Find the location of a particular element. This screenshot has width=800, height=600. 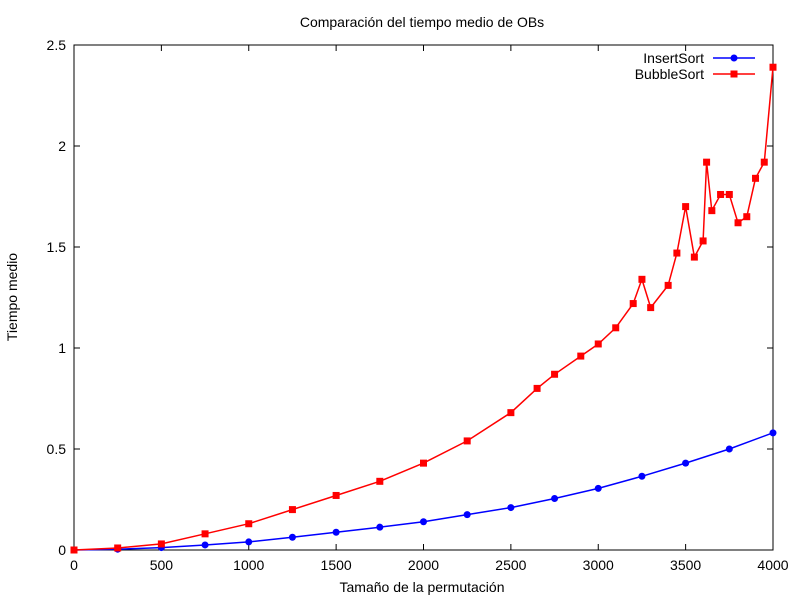

legend-label-bubblesort: BubbleSort is located at coordinates (669, 74).